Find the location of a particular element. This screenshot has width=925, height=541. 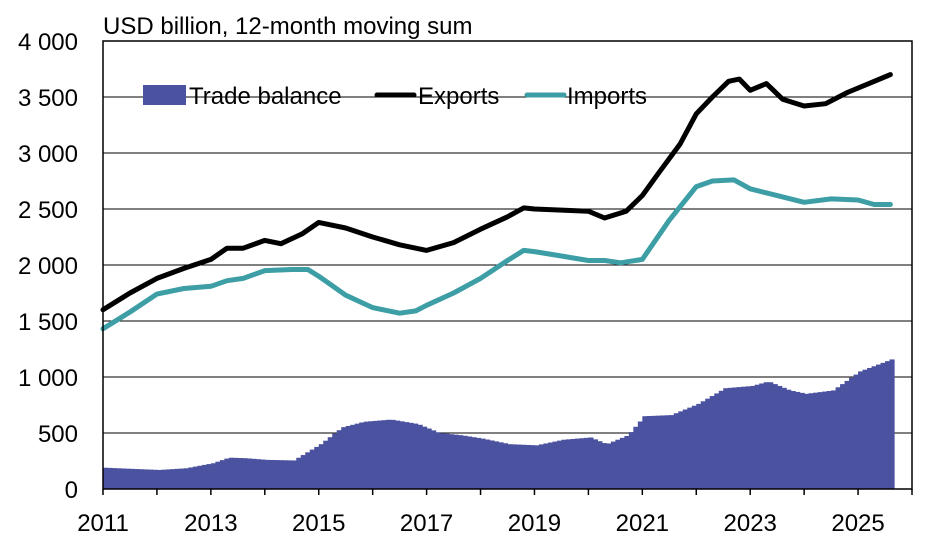

x-tick-label: 2023 is located at coordinates (750, 523).